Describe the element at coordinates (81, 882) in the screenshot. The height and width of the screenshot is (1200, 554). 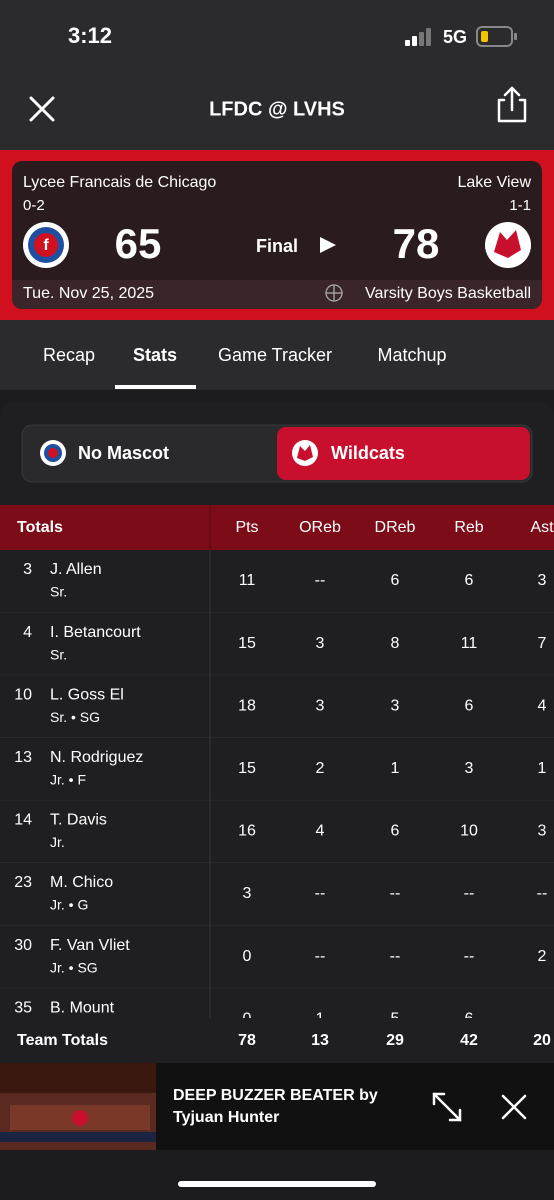
I see `player-name: M. Chico` at that location.